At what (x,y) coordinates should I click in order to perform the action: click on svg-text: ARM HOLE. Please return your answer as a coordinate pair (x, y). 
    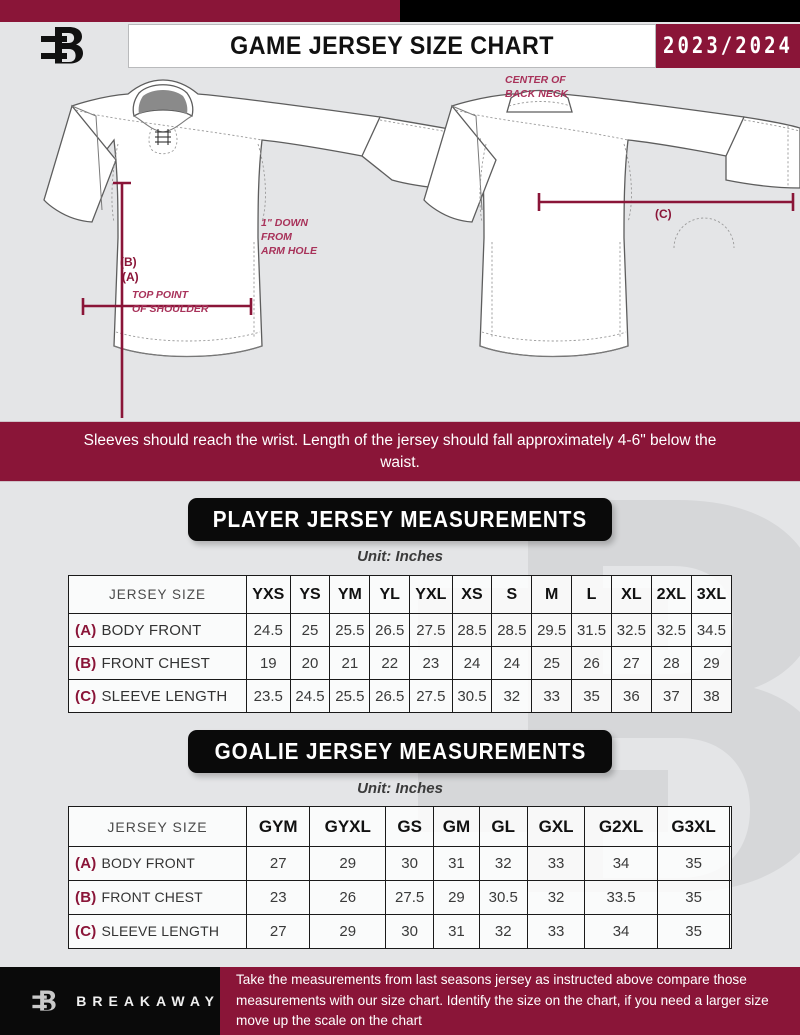
    Looking at the image, I should click on (289, 251).